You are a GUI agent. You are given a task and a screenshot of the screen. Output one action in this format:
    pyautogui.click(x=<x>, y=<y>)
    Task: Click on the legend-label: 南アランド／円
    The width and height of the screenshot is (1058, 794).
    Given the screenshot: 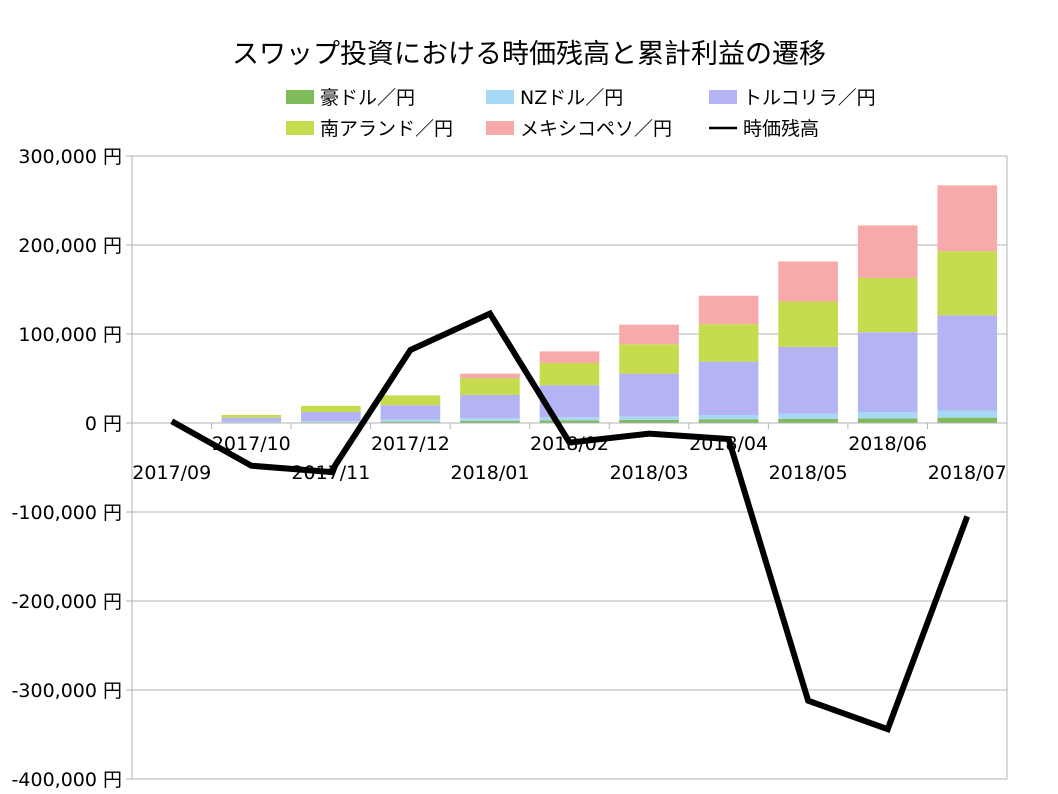 What is the action you would take?
    pyautogui.click(x=386, y=129)
    